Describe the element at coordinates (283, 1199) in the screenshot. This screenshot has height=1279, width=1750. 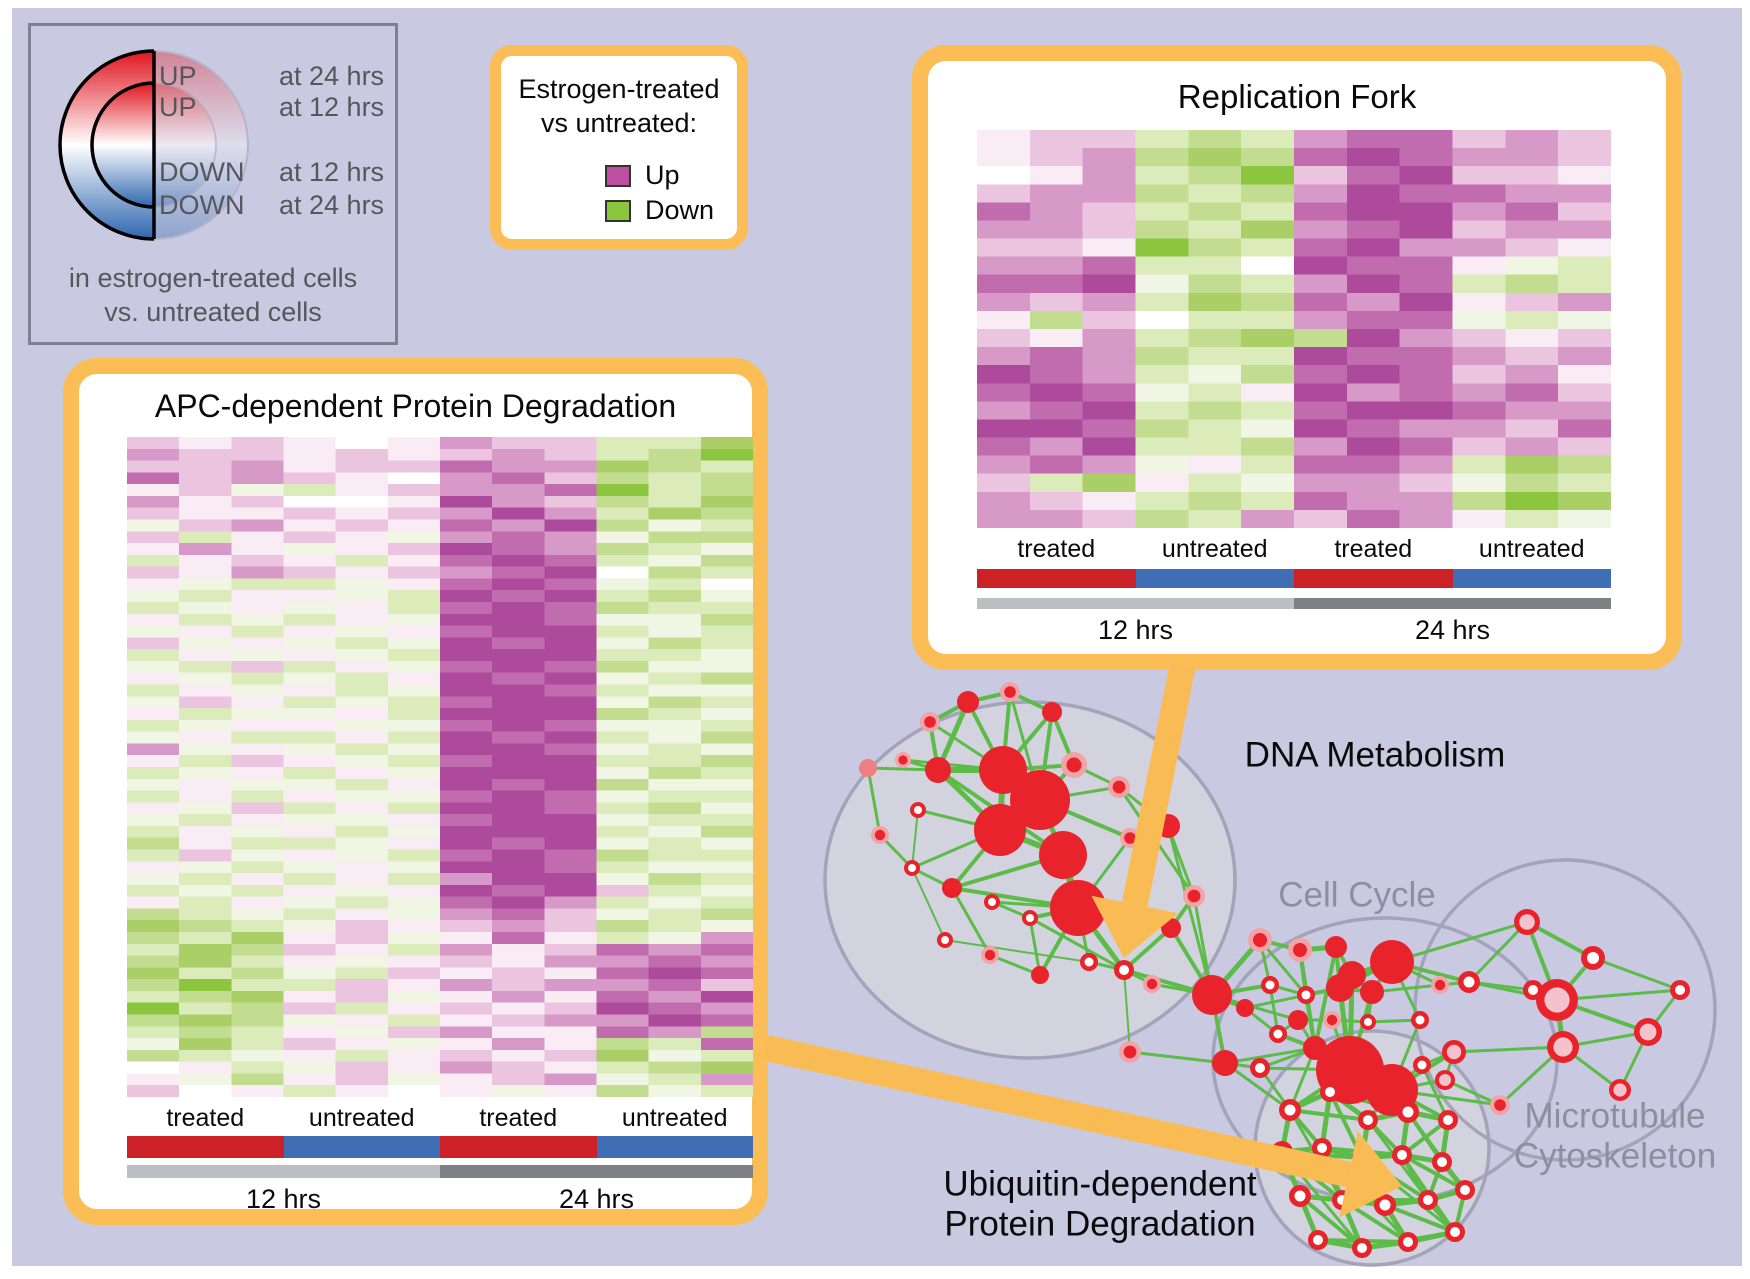
I see `axis-label: 12 hrs` at that location.